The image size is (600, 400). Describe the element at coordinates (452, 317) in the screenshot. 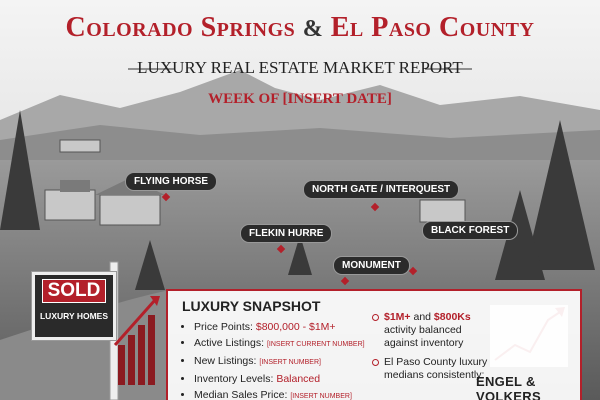

I see `note-part: $800Ks` at that location.